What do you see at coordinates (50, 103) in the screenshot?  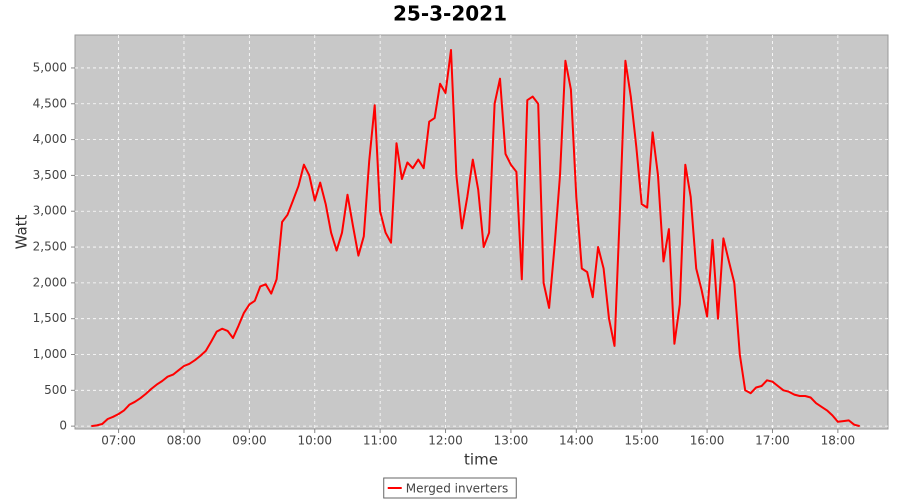 I see `y-tick-label: 4,500` at bounding box center [50, 103].